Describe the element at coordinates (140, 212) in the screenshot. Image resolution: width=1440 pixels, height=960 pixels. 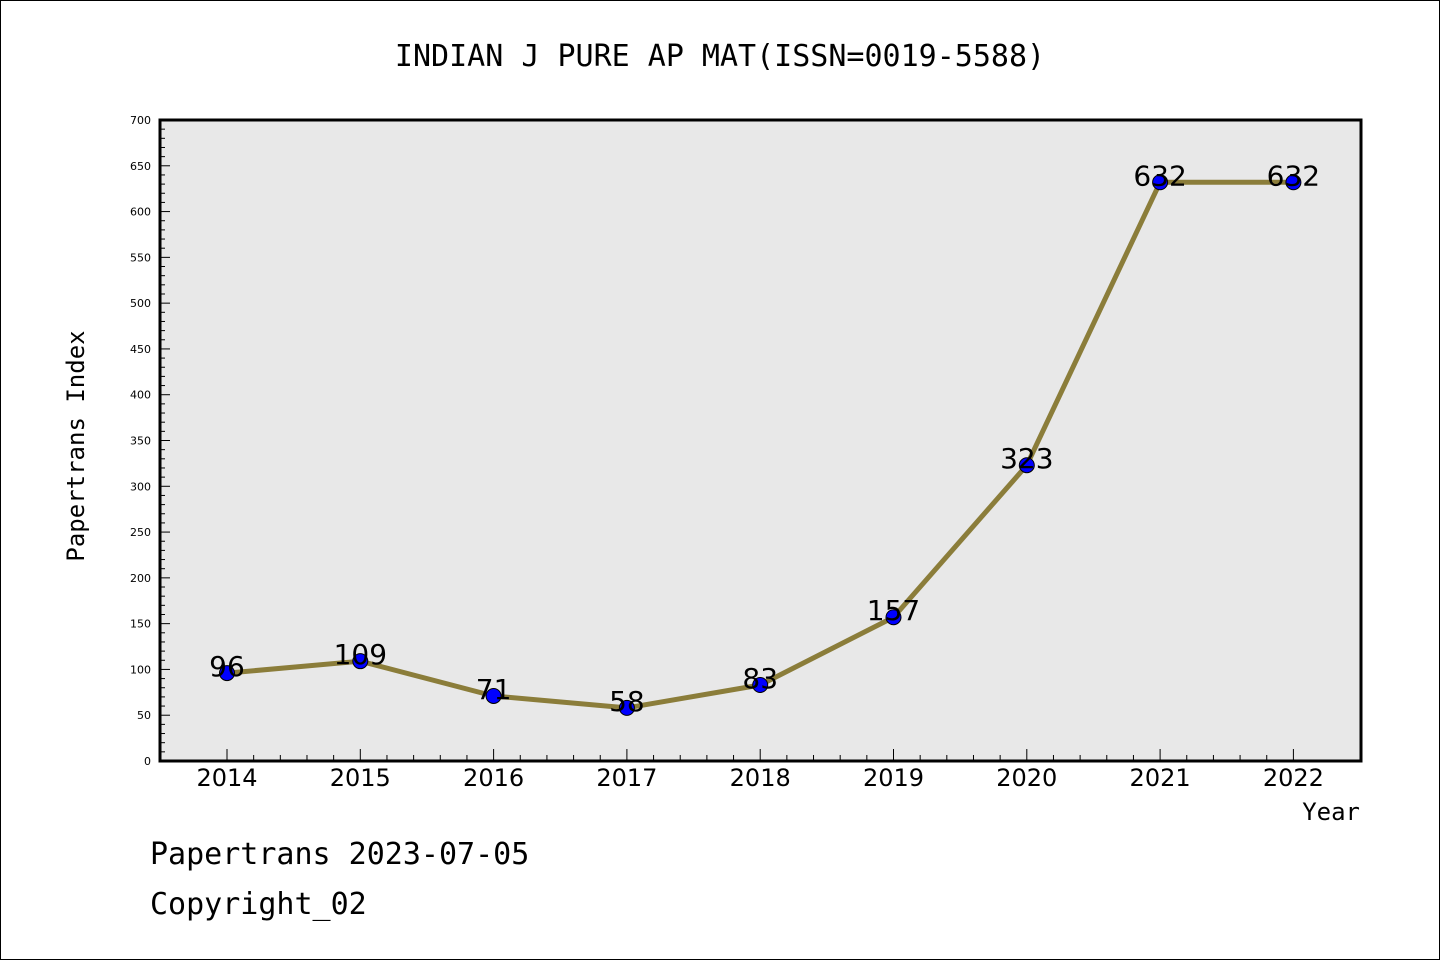
I see `y-tick-label: 600` at that location.